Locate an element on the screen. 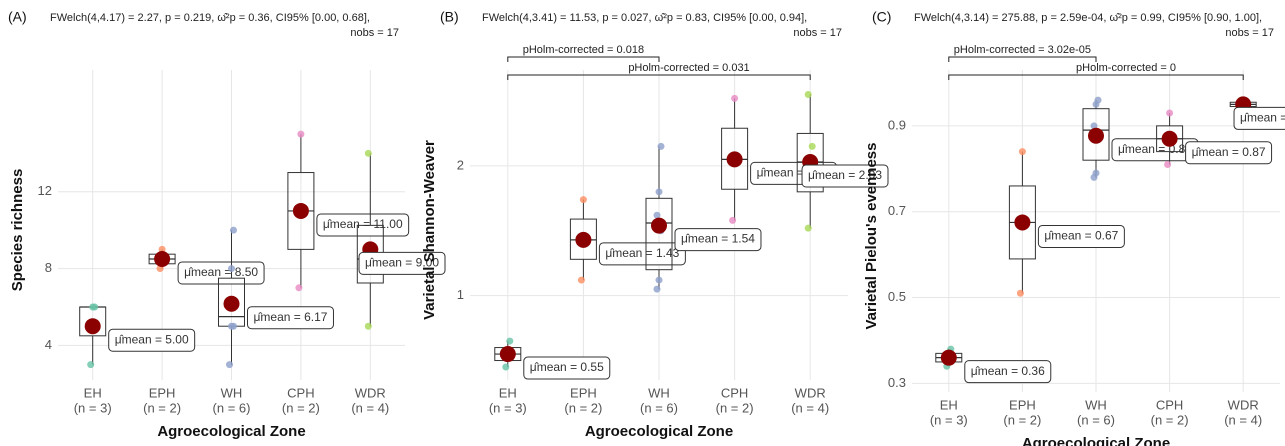 The image size is (1285, 446). y-tick-label: 1 is located at coordinates (460, 294).